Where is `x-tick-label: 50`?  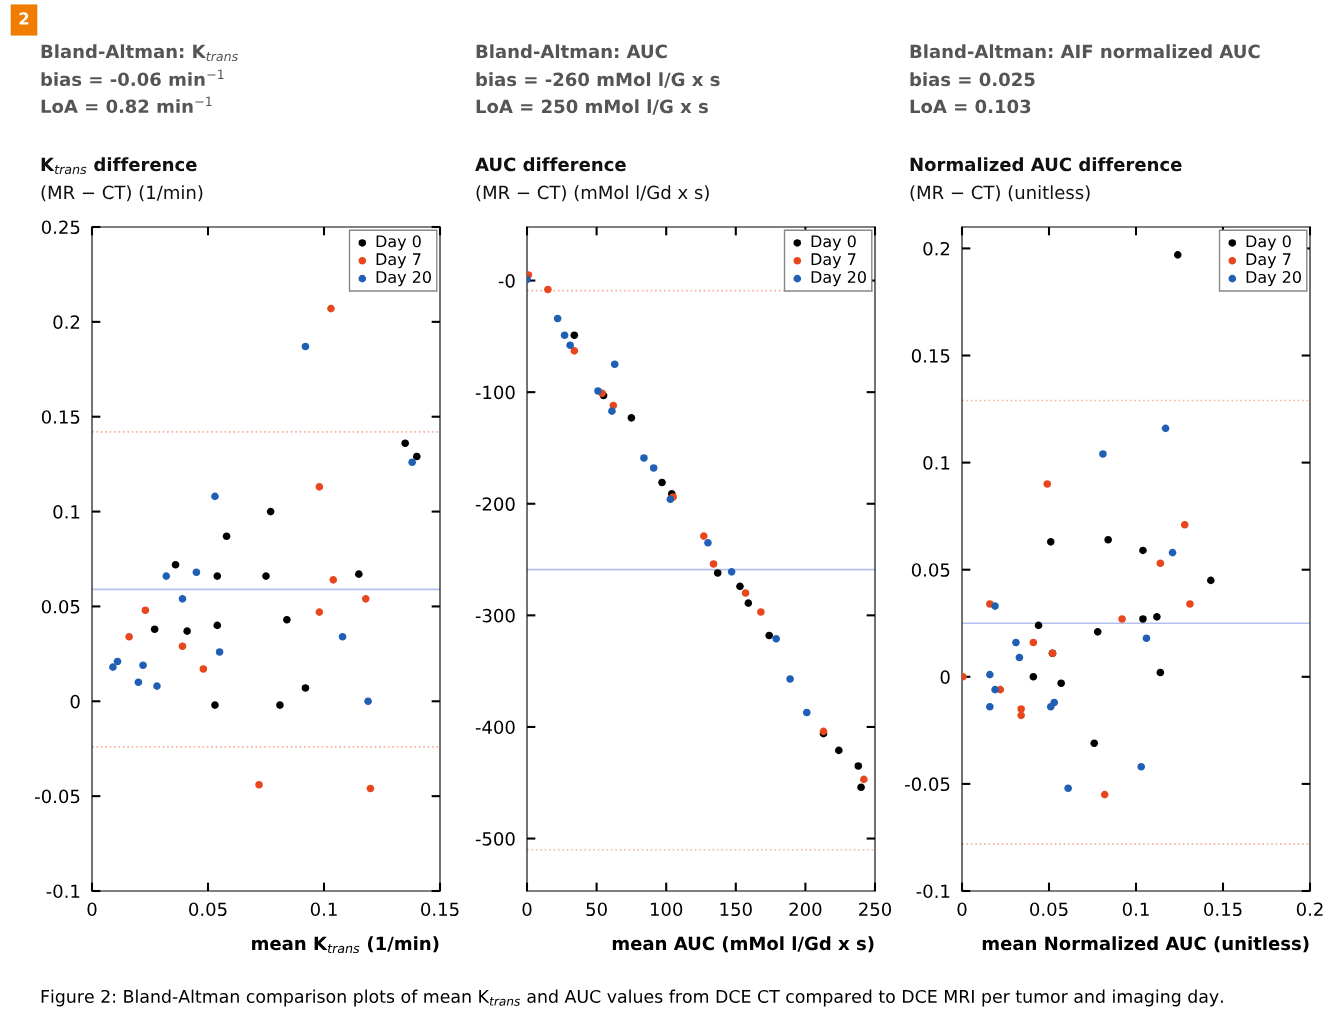 x-tick-label: 50 is located at coordinates (596, 909).